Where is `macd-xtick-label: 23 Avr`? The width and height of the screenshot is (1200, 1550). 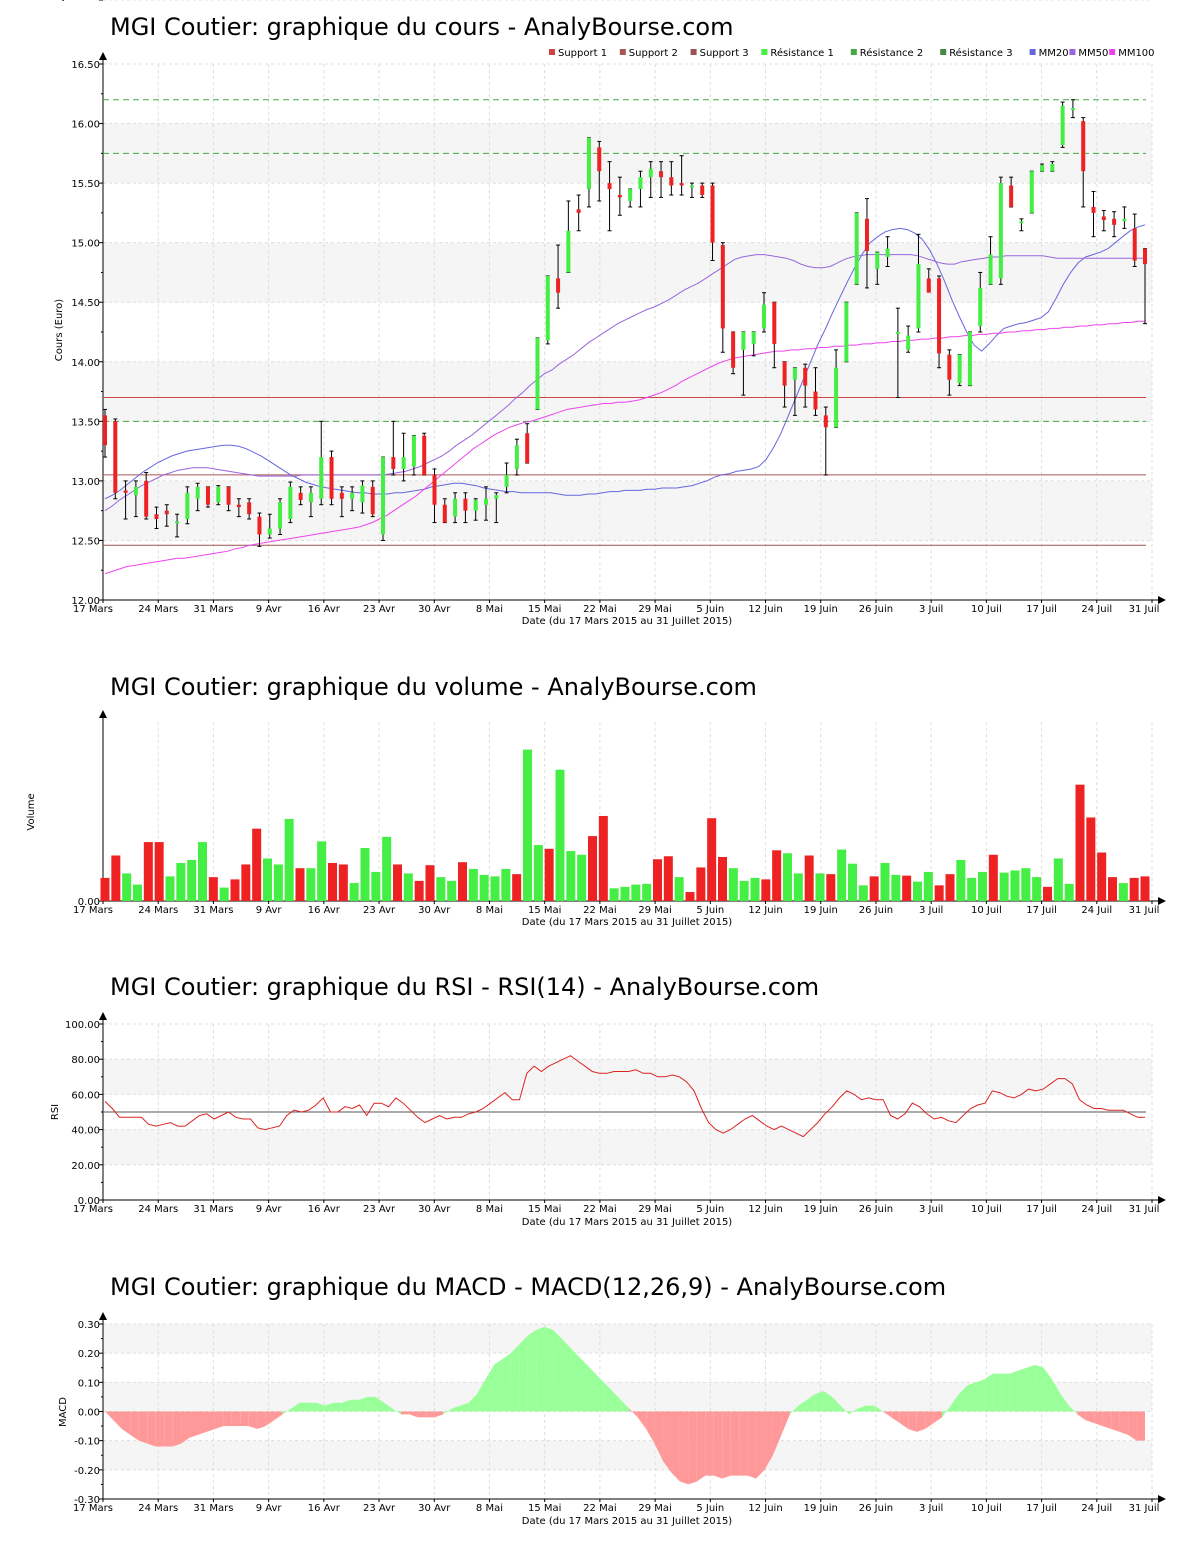 macd-xtick-label: 23 Avr is located at coordinates (379, 1508).